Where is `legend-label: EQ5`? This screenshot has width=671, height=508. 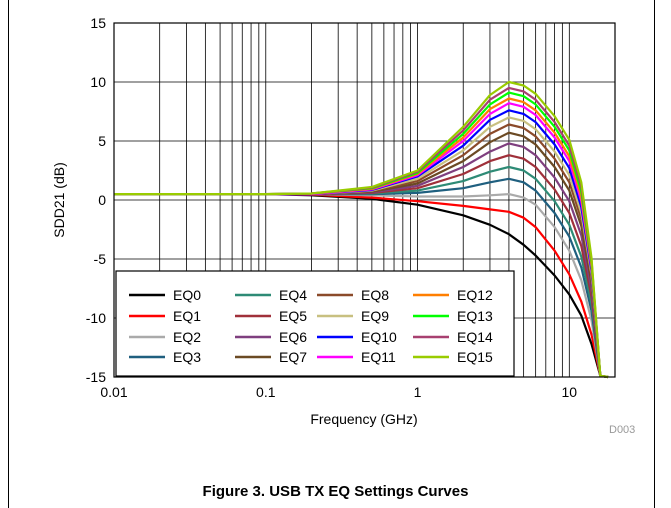
legend-label: EQ5 is located at coordinates (293, 316).